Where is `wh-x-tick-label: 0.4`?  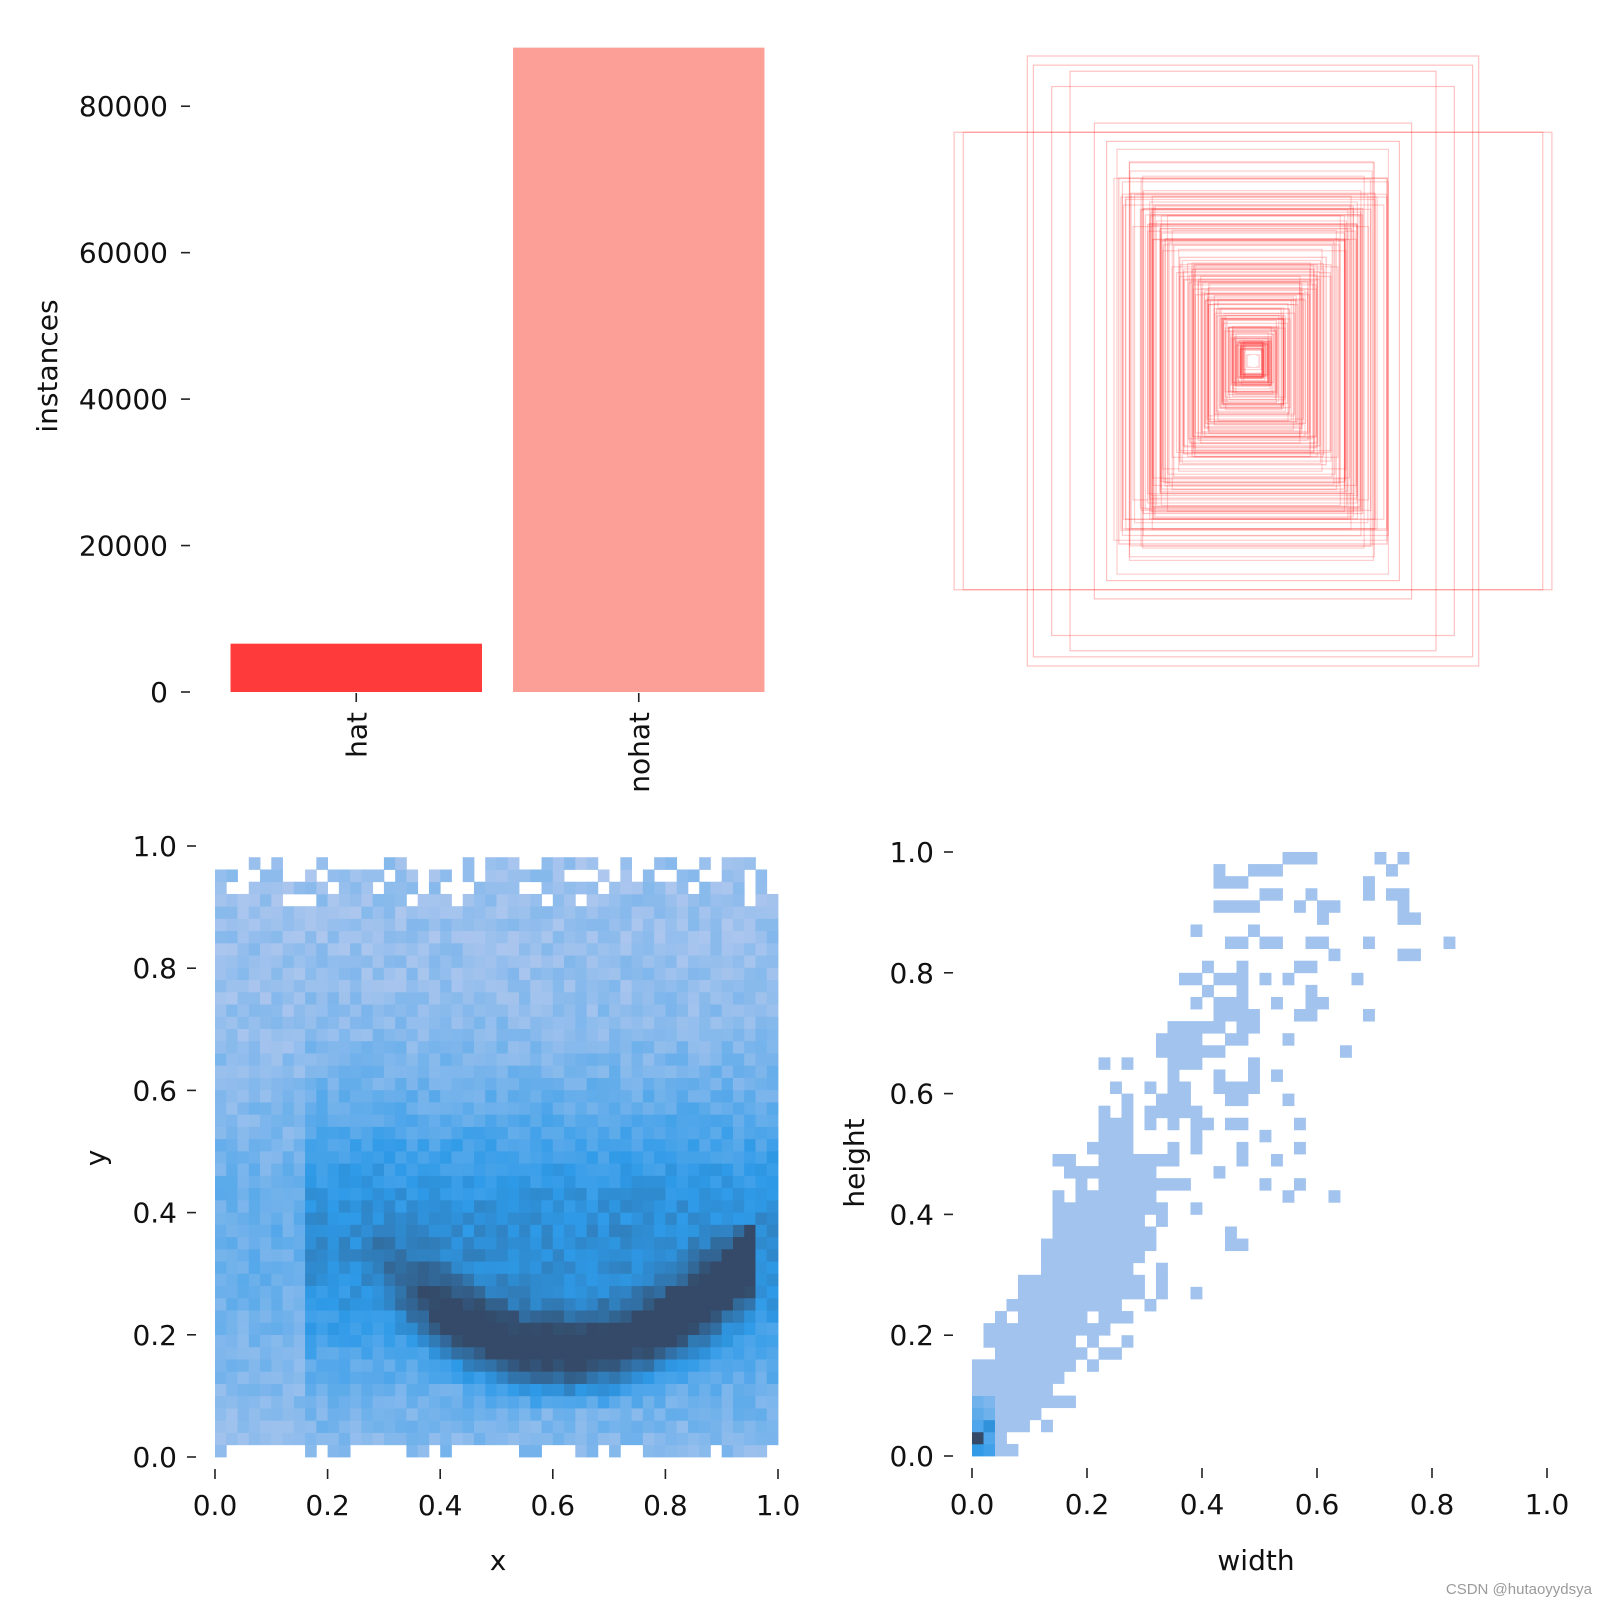
wh-x-tick-label: 0.4 is located at coordinates (1202, 1504).